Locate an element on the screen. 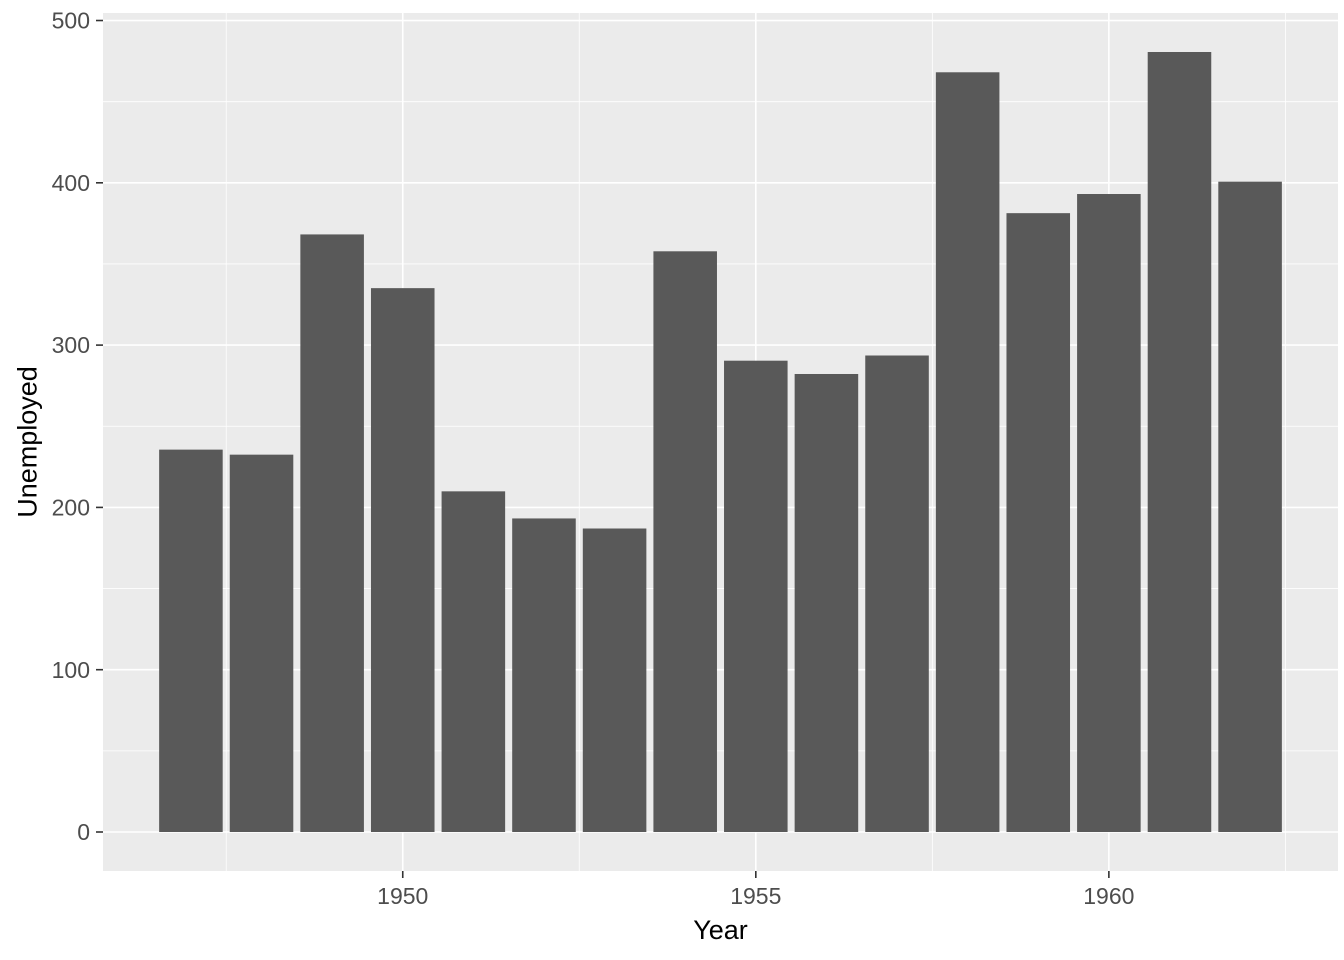  bar-1948 is located at coordinates (261, 643).